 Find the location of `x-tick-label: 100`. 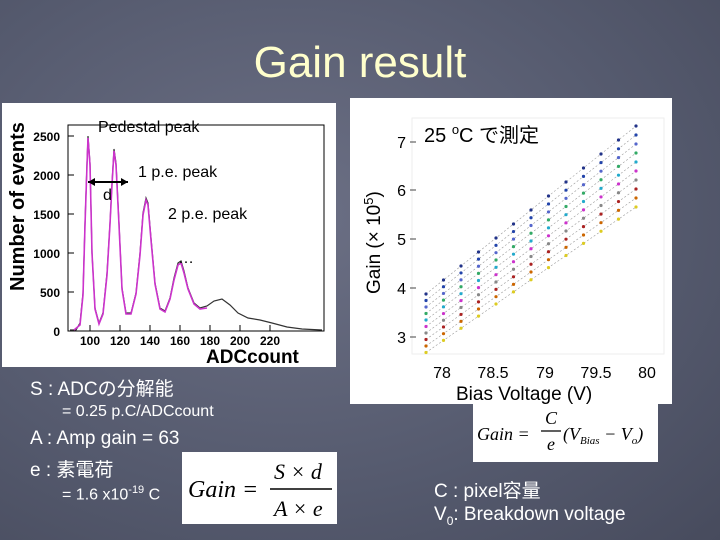

x-tick-label: 100 is located at coordinates (90, 341).